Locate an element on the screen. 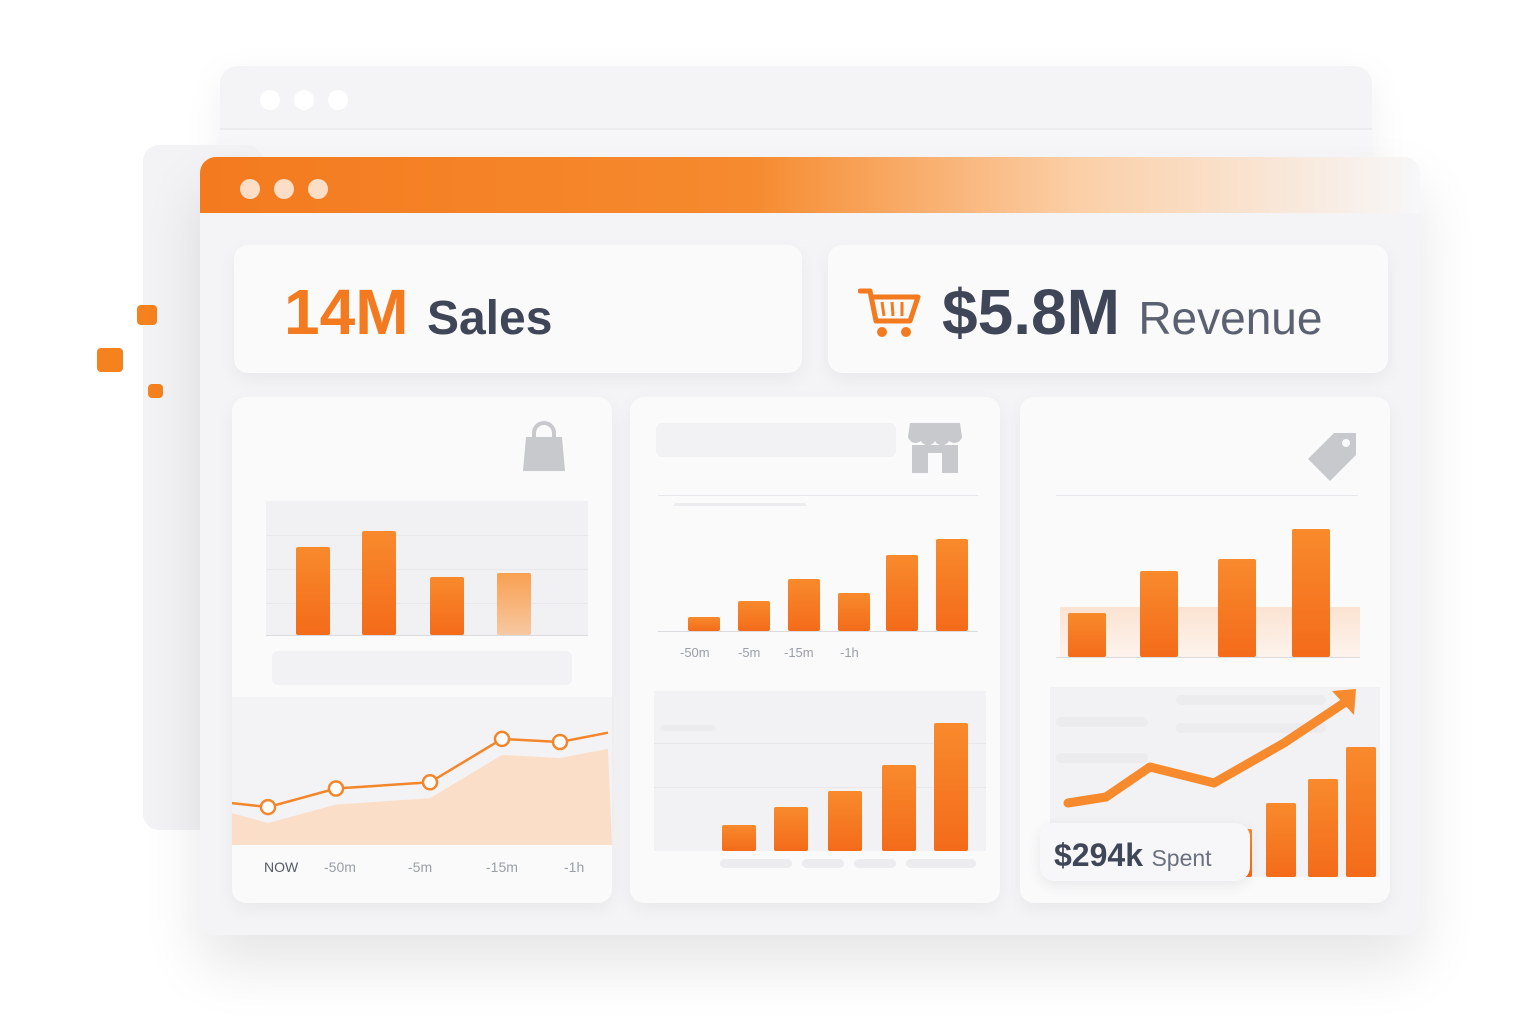 This screenshot has height=1024, width=1536. store-bar-chart is located at coordinates (818, 580).